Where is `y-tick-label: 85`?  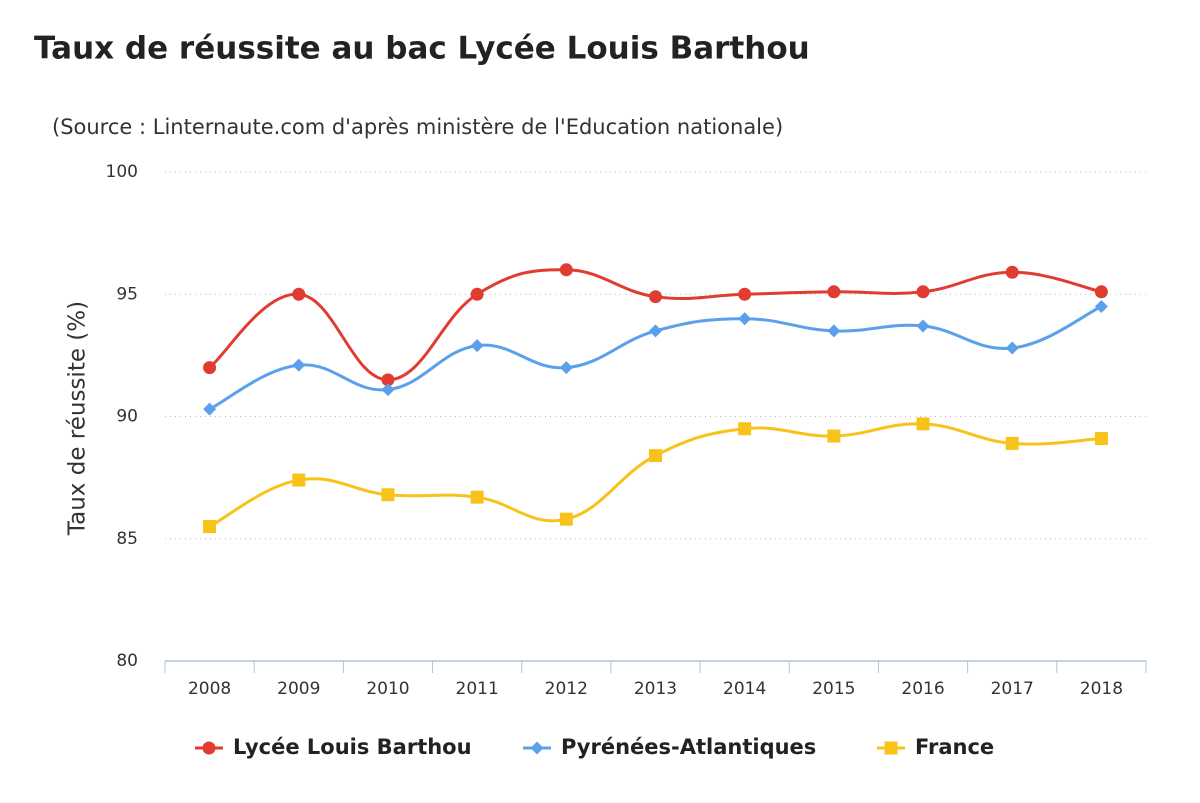 y-tick-label: 85 is located at coordinates (127, 539).